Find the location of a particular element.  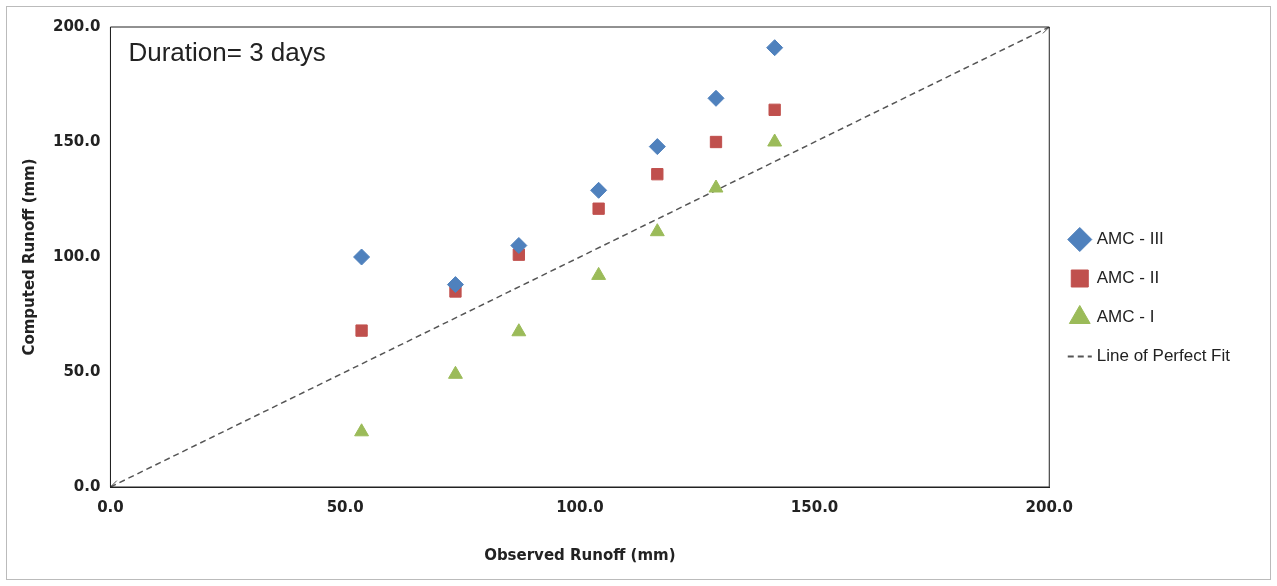

y-tick-label: 50.0 is located at coordinates (82, 370).